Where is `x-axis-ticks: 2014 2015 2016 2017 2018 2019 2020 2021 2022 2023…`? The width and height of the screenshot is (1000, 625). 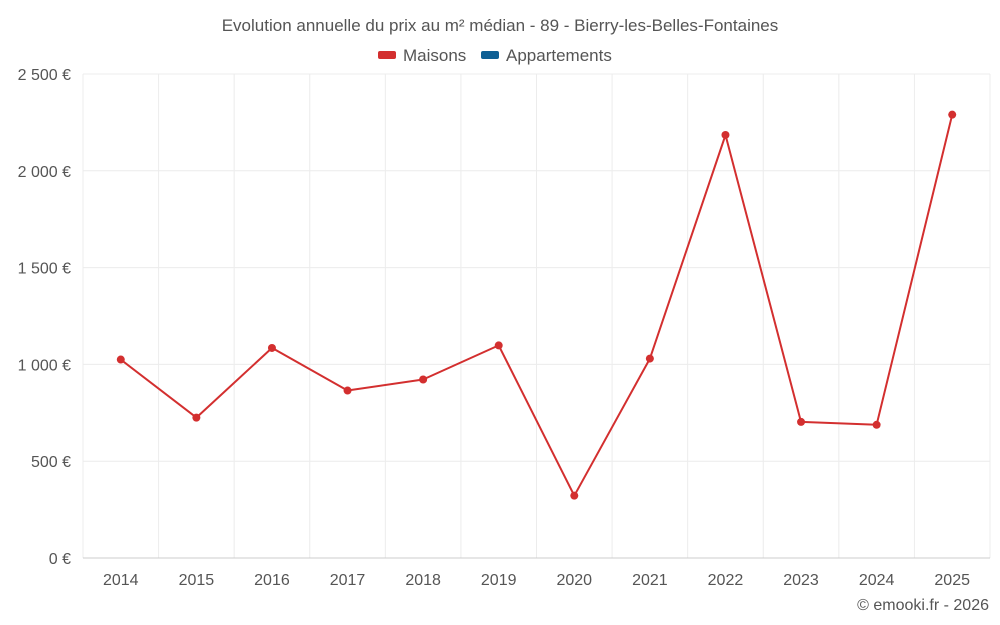
x-axis-ticks: 2014 2015 2016 2017 2018 2019 2020 2021 2022 2023… is located at coordinates (536, 580).